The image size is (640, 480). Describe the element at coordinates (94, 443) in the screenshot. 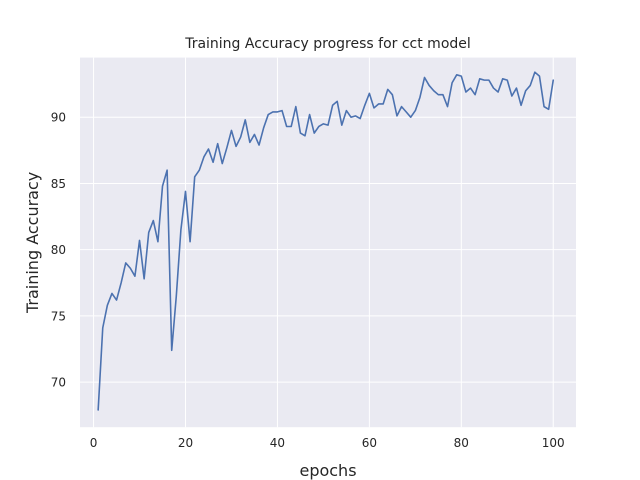

I see `x-tick-label: 0` at that location.